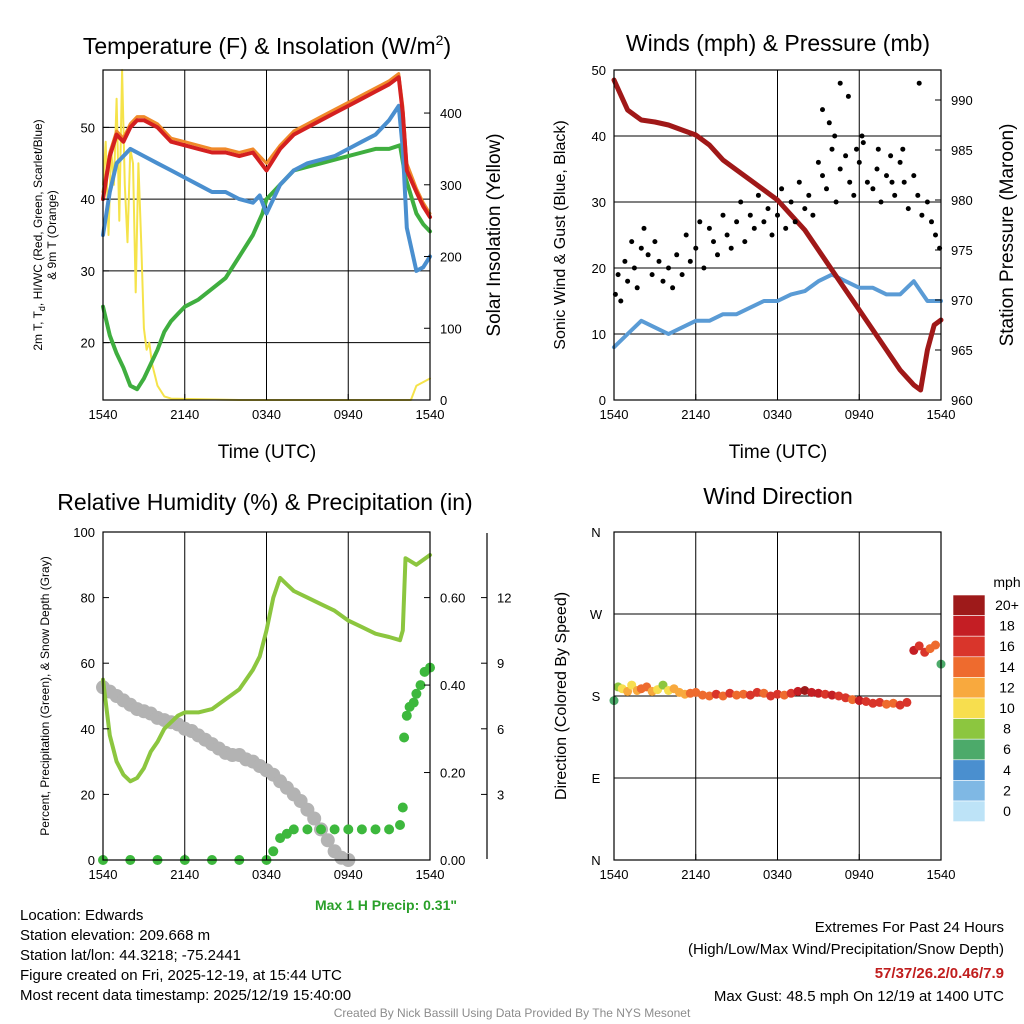 The image size is (1024, 1024). Describe the element at coordinates (103, 414) in the screenshot. I see `temperature-x-tick-label: 1540` at that location.